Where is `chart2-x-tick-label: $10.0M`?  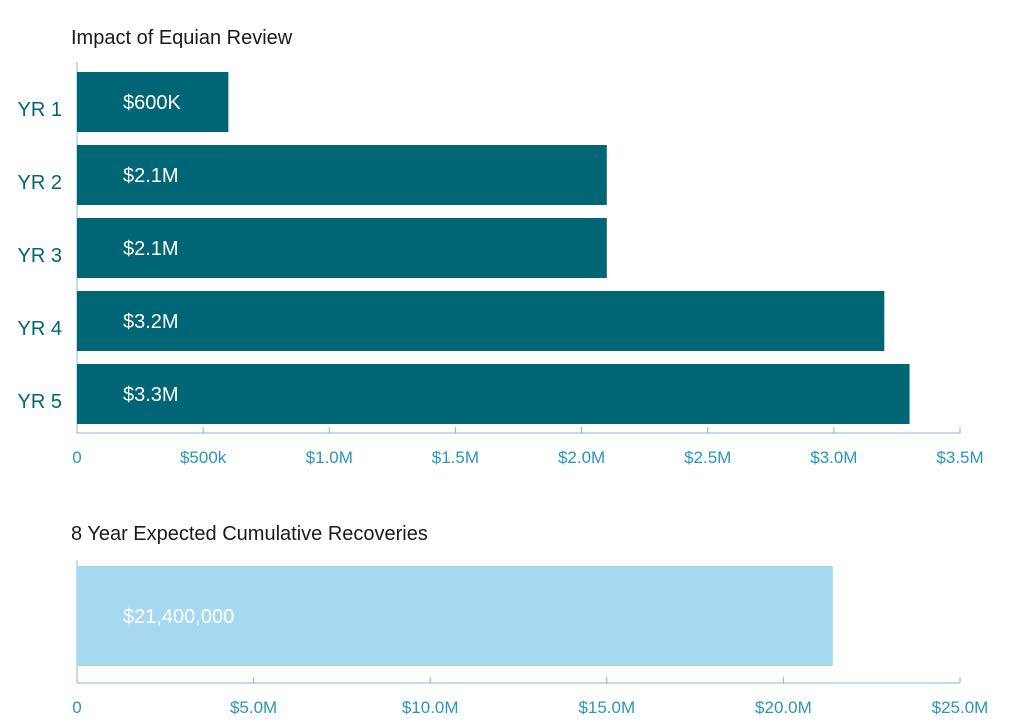 chart2-x-tick-label: $10.0M is located at coordinates (430, 707).